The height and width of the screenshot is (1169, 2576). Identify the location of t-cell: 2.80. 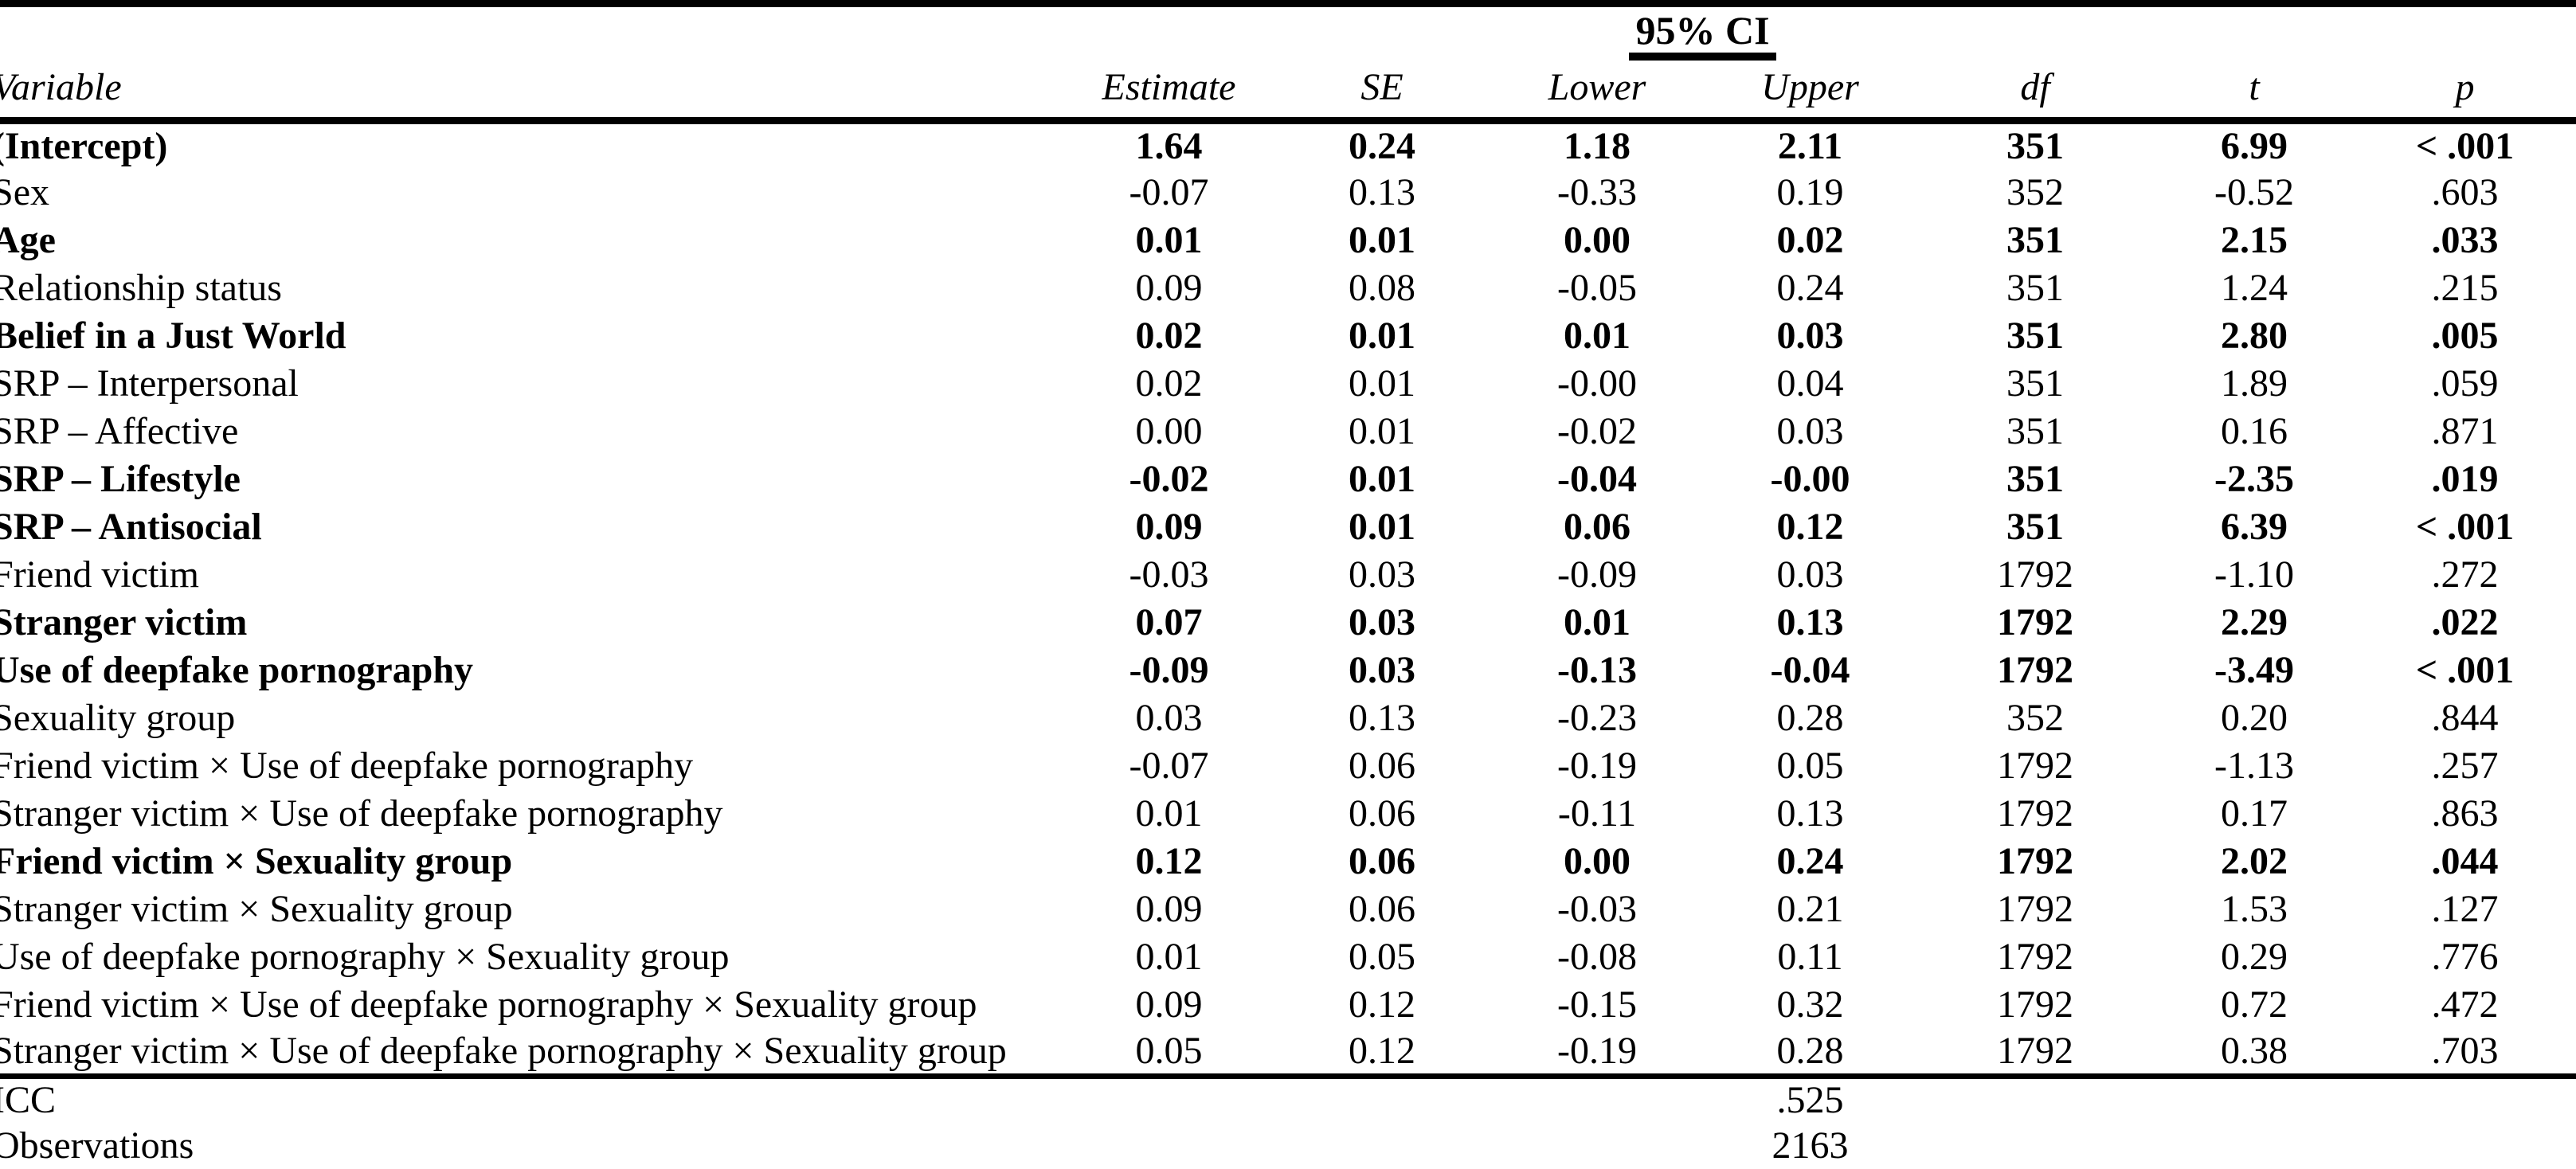
(2254, 335).